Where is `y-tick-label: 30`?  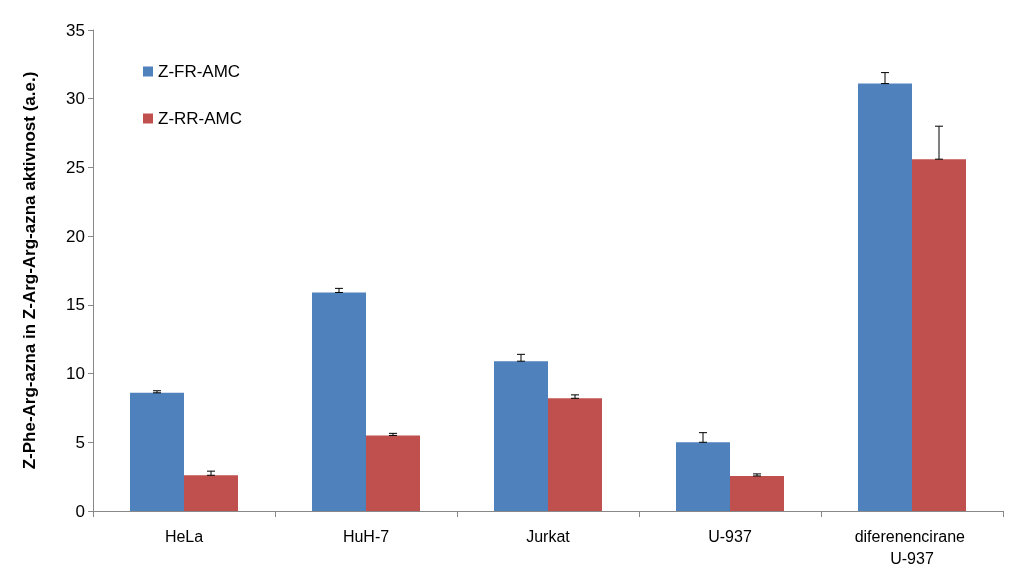 y-tick-label: 30 is located at coordinates (75, 99).